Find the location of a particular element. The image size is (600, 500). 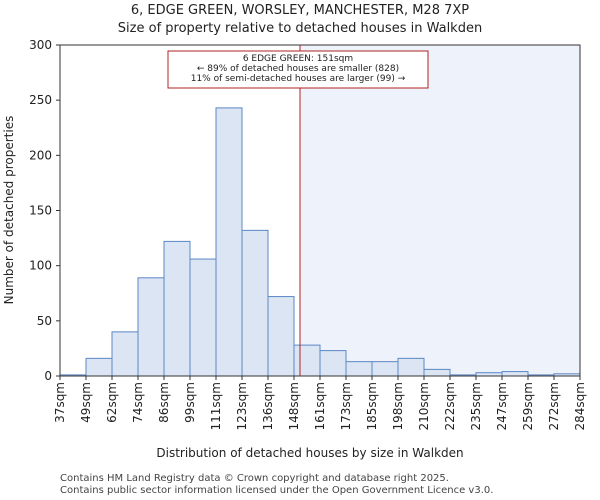

x-tick-label: 284sqm is located at coordinates (580, 406).